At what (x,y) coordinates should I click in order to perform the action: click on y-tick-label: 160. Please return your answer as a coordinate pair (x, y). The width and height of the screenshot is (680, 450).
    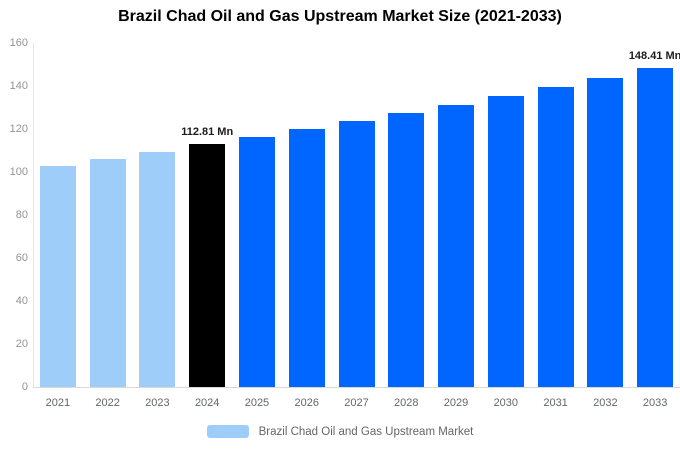
    Looking at the image, I should click on (18, 43).